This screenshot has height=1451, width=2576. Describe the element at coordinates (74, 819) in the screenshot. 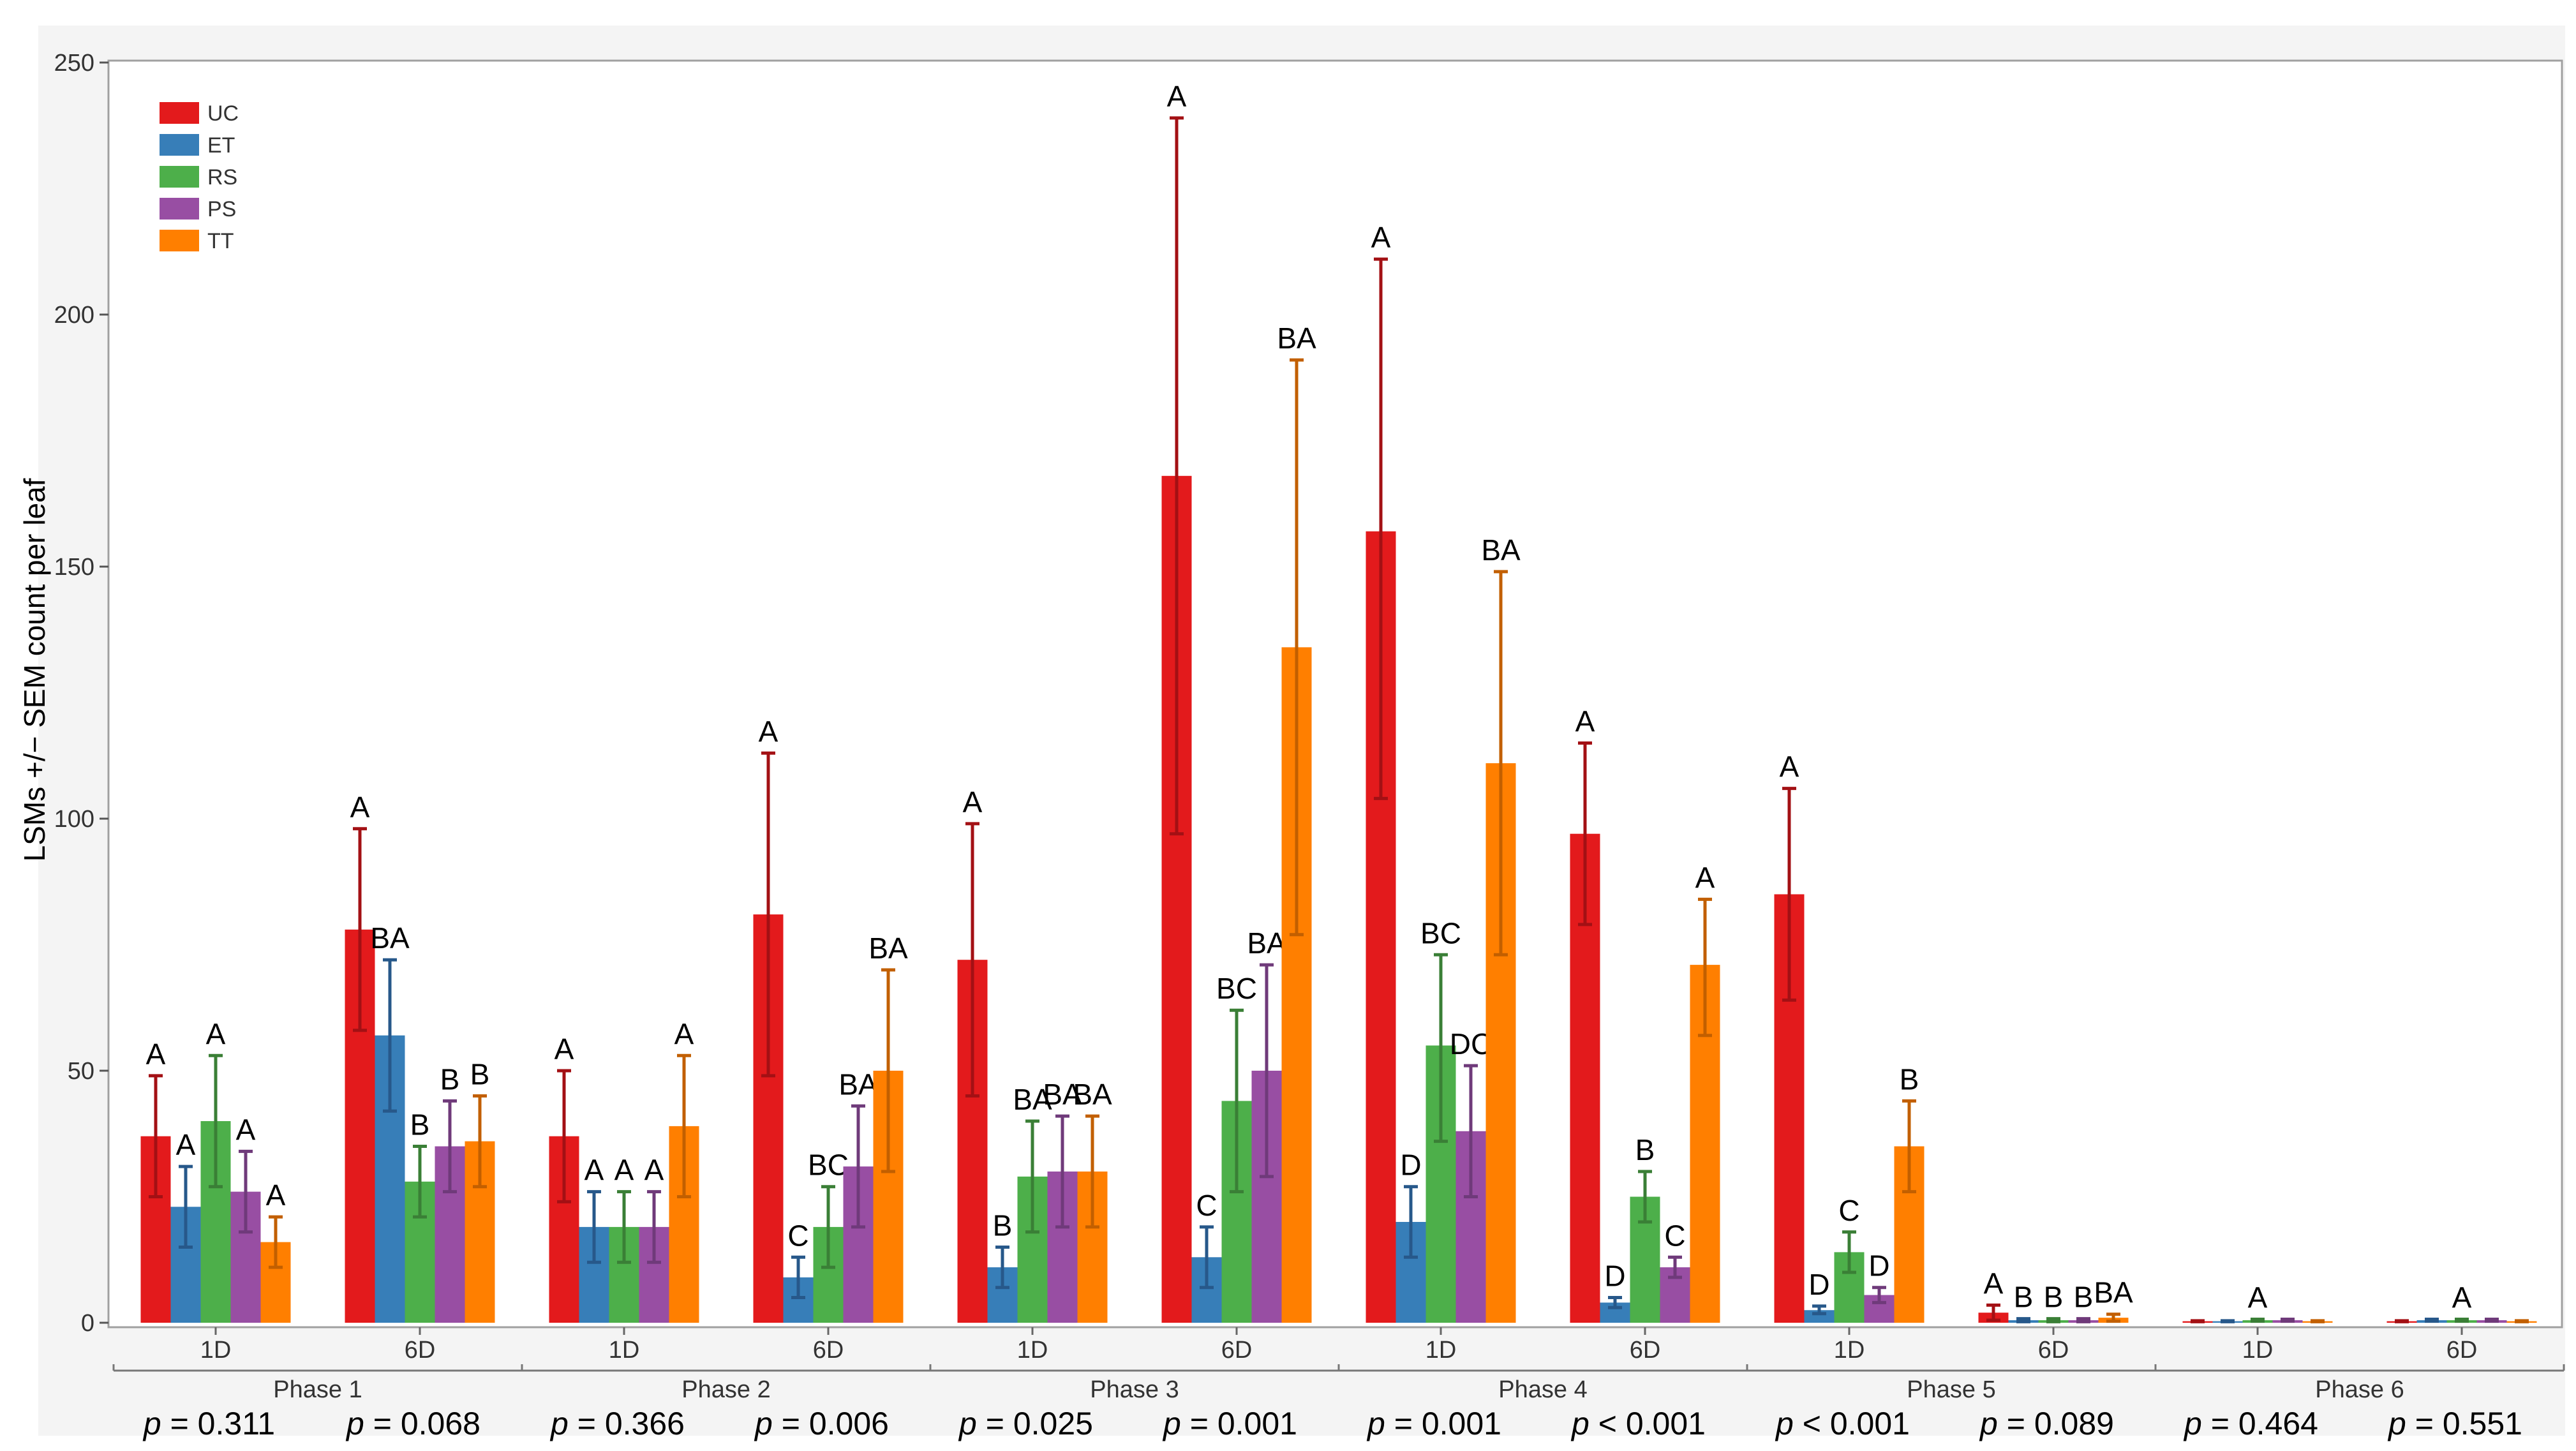

I see `y-tick-label: 100` at that location.